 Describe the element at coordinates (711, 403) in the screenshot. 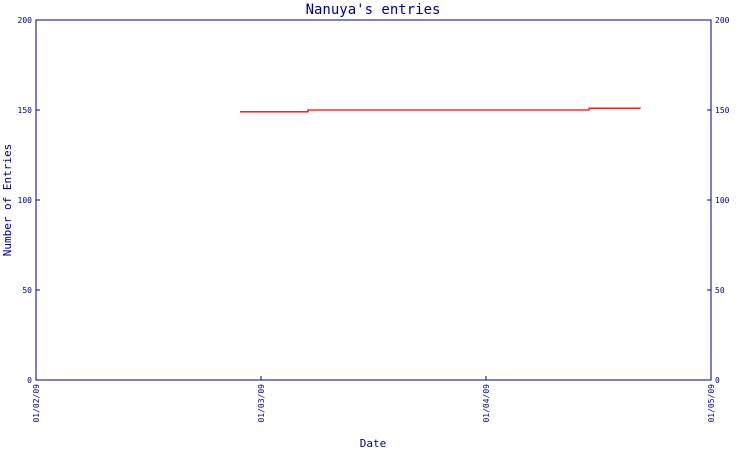

I see `x-tick-label: 01/05/09` at that location.